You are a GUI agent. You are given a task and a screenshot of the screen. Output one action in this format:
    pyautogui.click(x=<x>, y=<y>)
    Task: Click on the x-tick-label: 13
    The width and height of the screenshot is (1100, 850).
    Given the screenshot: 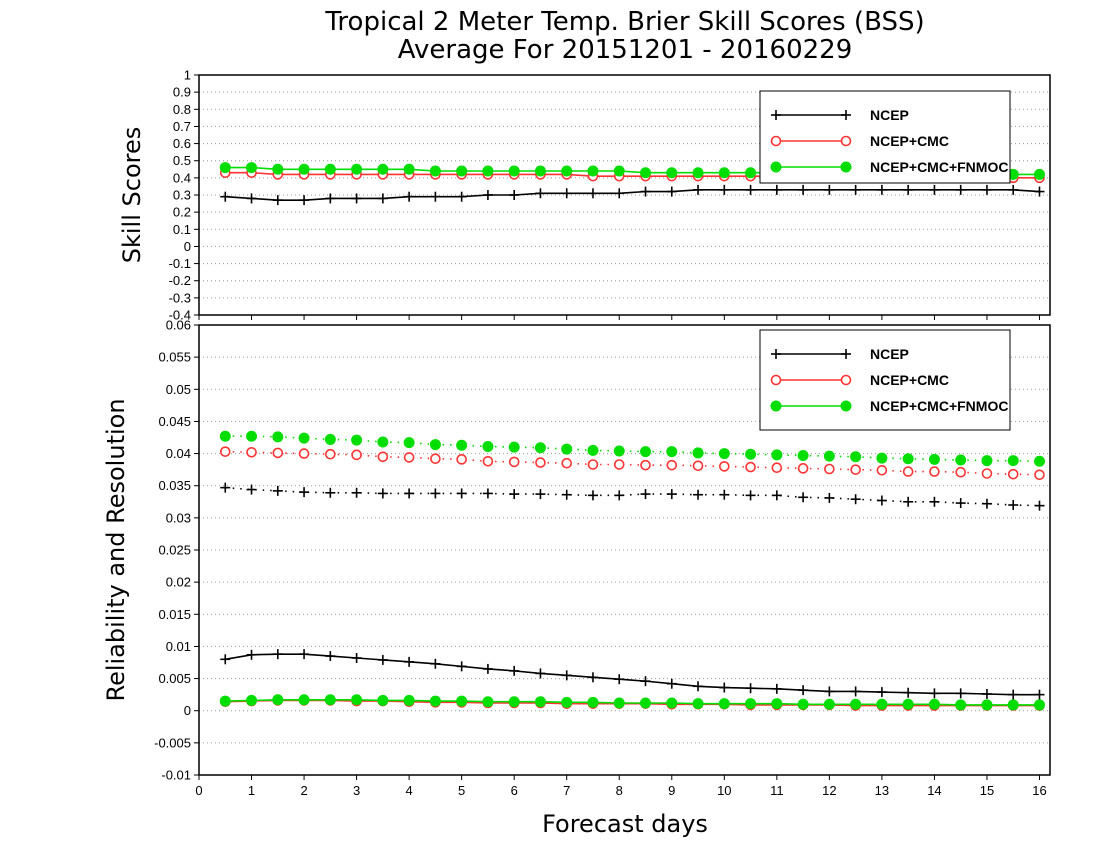 What is the action you would take?
    pyautogui.click(x=882, y=790)
    